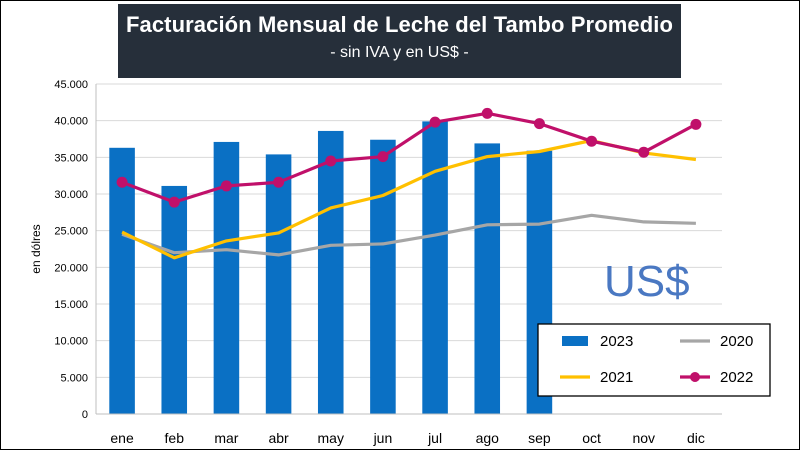  What do you see at coordinates (736, 377) in the screenshot?
I see `legend-label-2022: 2022` at bounding box center [736, 377].